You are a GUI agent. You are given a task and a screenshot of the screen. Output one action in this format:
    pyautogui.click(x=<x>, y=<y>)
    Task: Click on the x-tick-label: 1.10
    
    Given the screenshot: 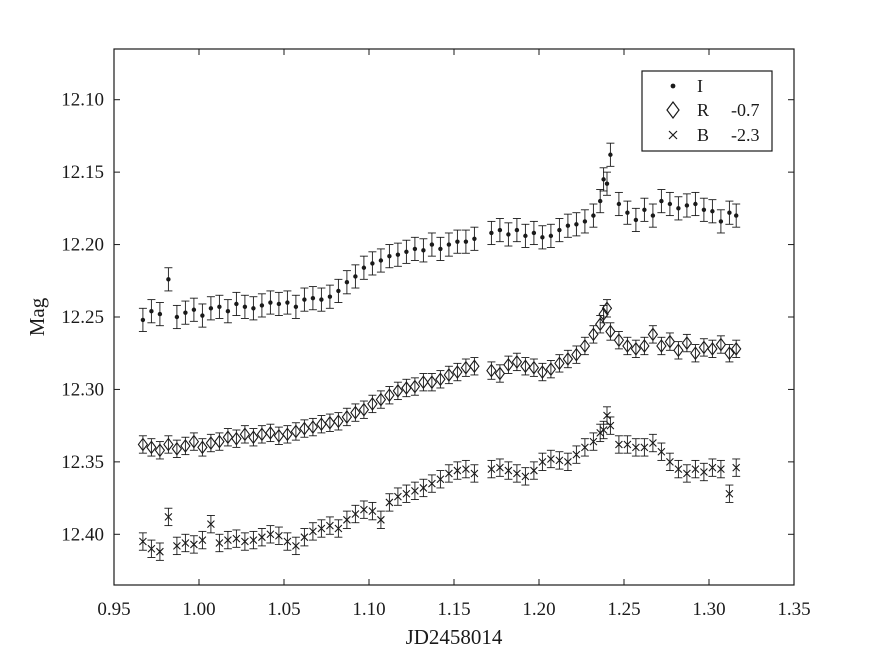 What is the action you would take?
    pyautogui.click(x=368, y=609)
    